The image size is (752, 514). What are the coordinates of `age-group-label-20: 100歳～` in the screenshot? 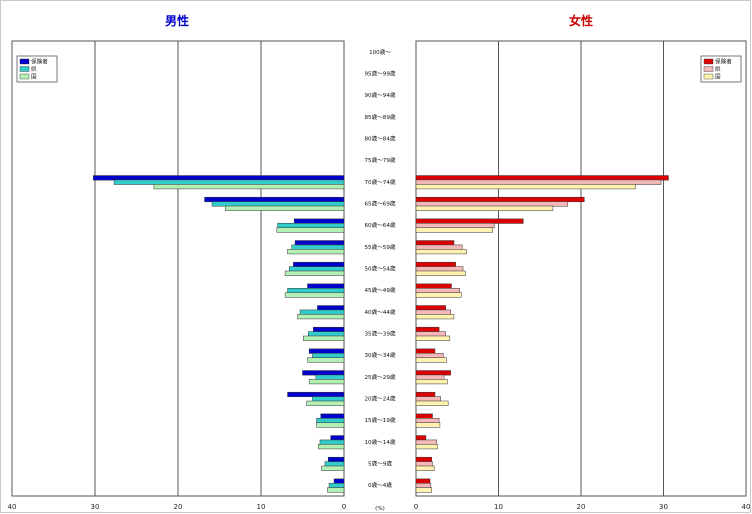 It's located at (380, 52).